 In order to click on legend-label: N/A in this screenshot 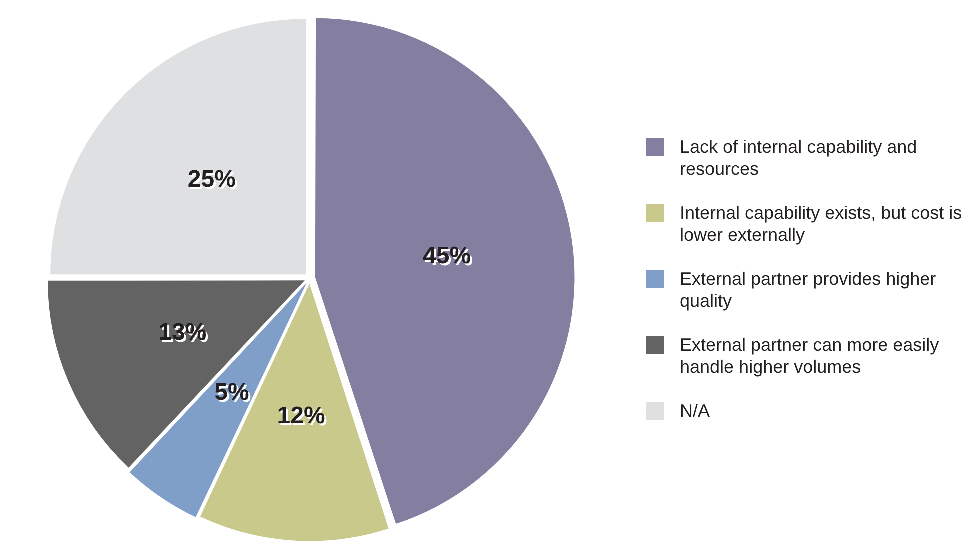, I will do `click(695, 411)`.